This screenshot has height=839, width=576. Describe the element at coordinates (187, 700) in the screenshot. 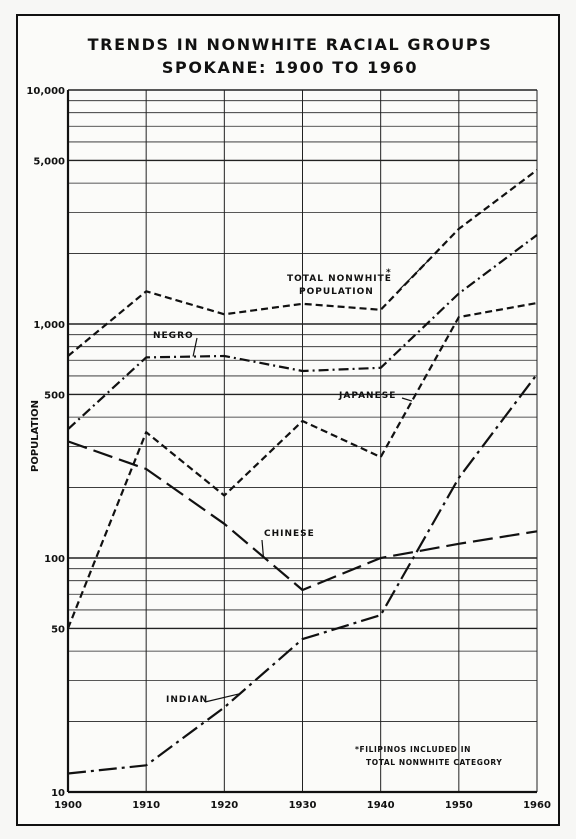

I see `series-label-indian: INDIAN` at that location.